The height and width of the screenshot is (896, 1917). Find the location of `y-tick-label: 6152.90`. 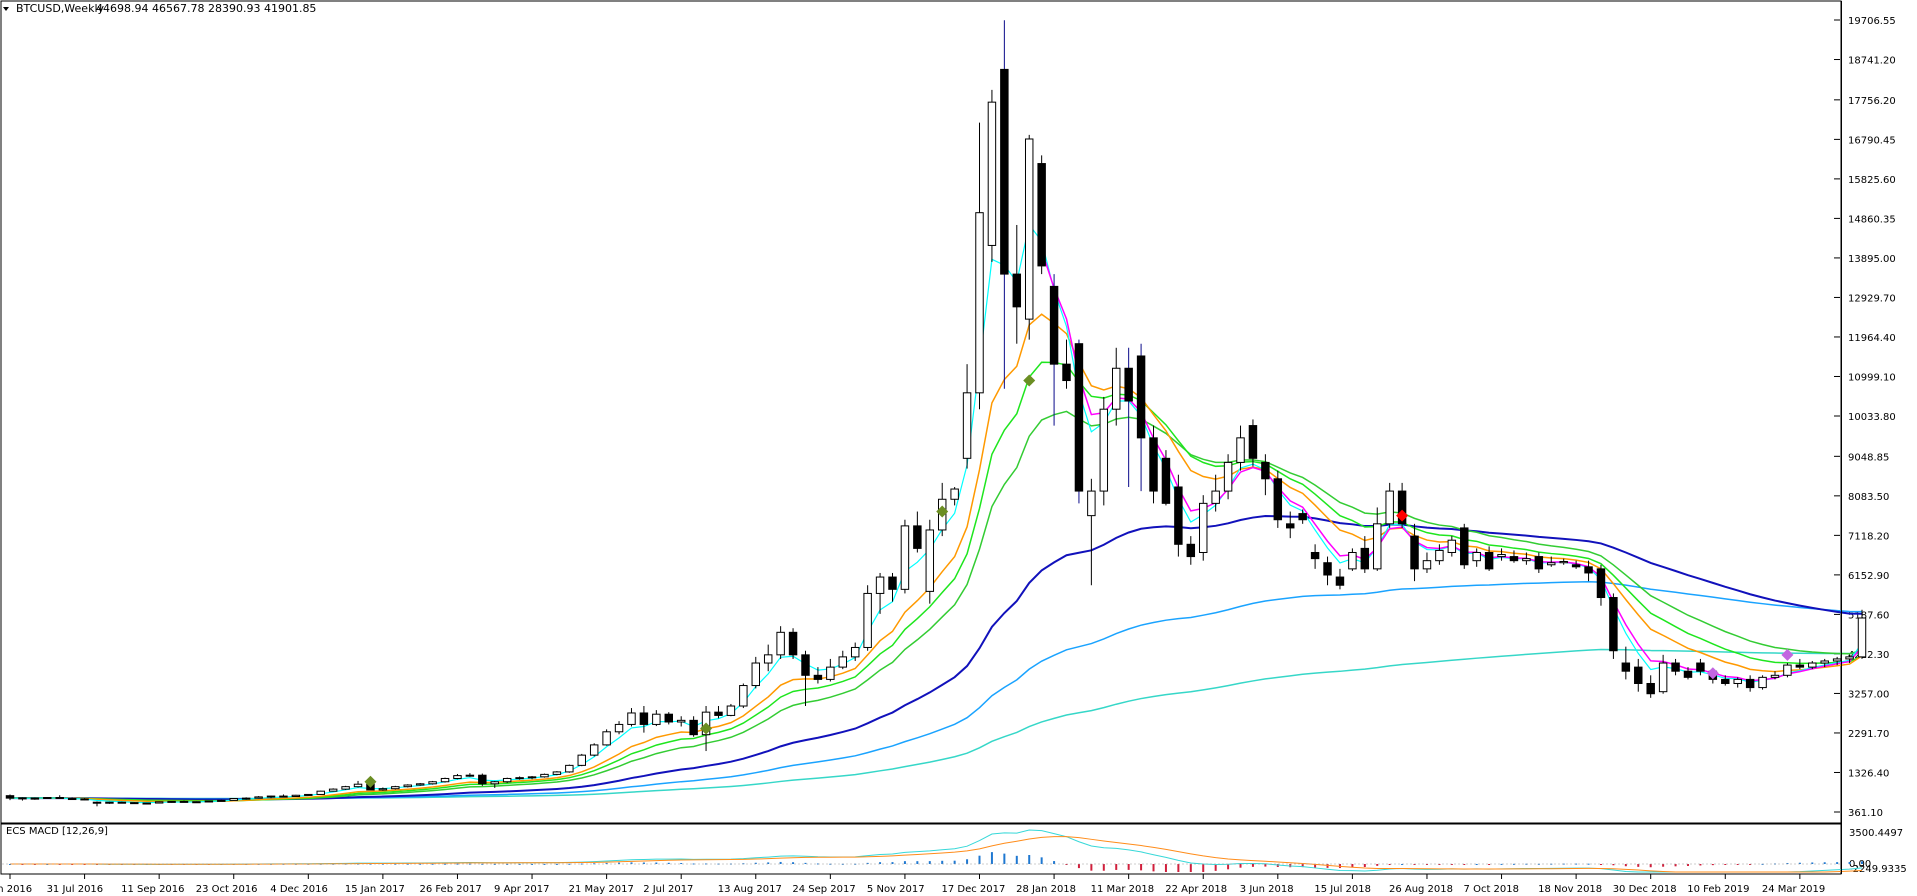

y-tick-label: 6152.90 is located at coordinates (1868, 576).